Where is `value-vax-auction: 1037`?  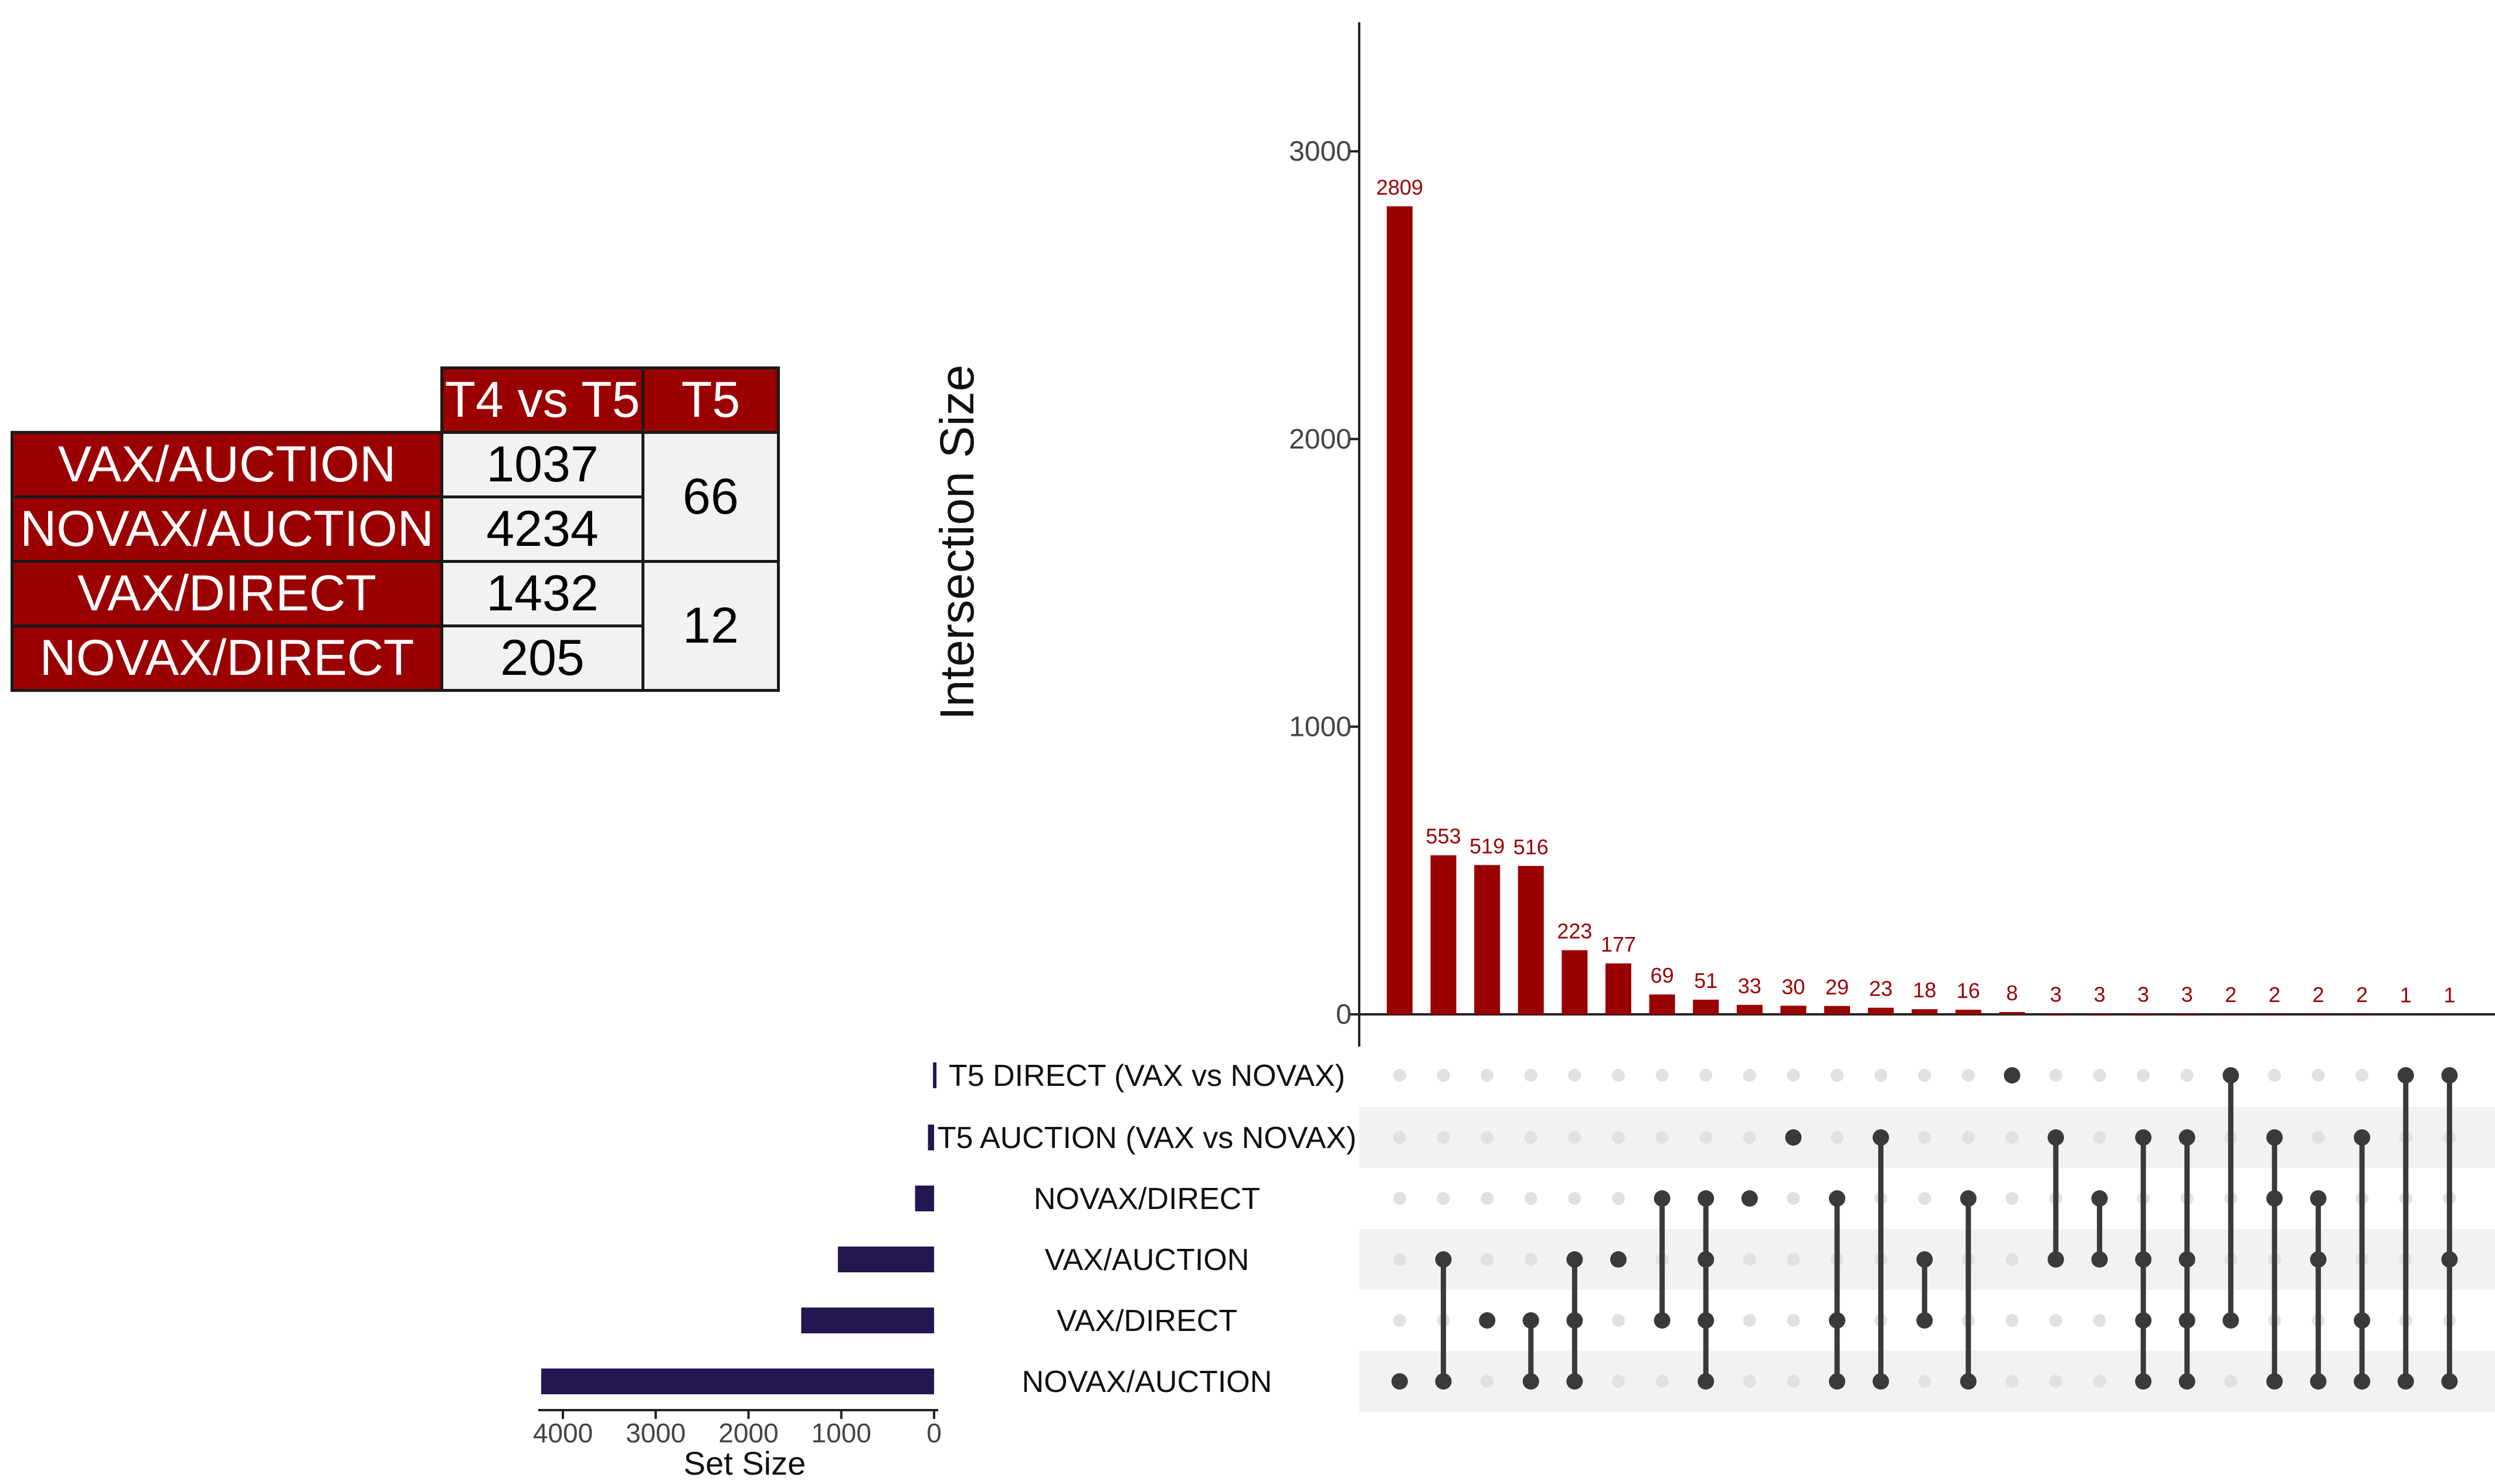 value-vax-auction: 1037 is located at coordinates (542, 465).